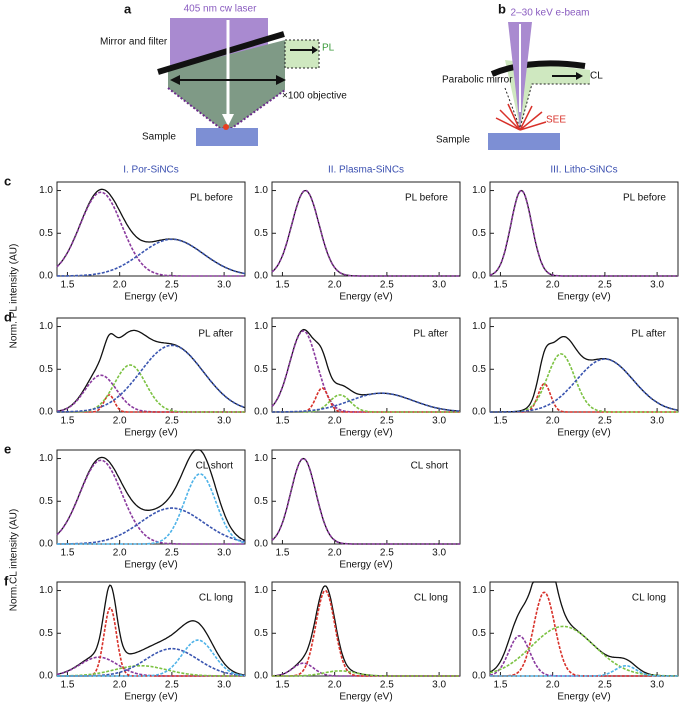 This screenshot has height=704, width=685. What do you see at coordinates (8, 316) in the screenshot?
I see `row-letter: d` at bounding box center [8, 316].